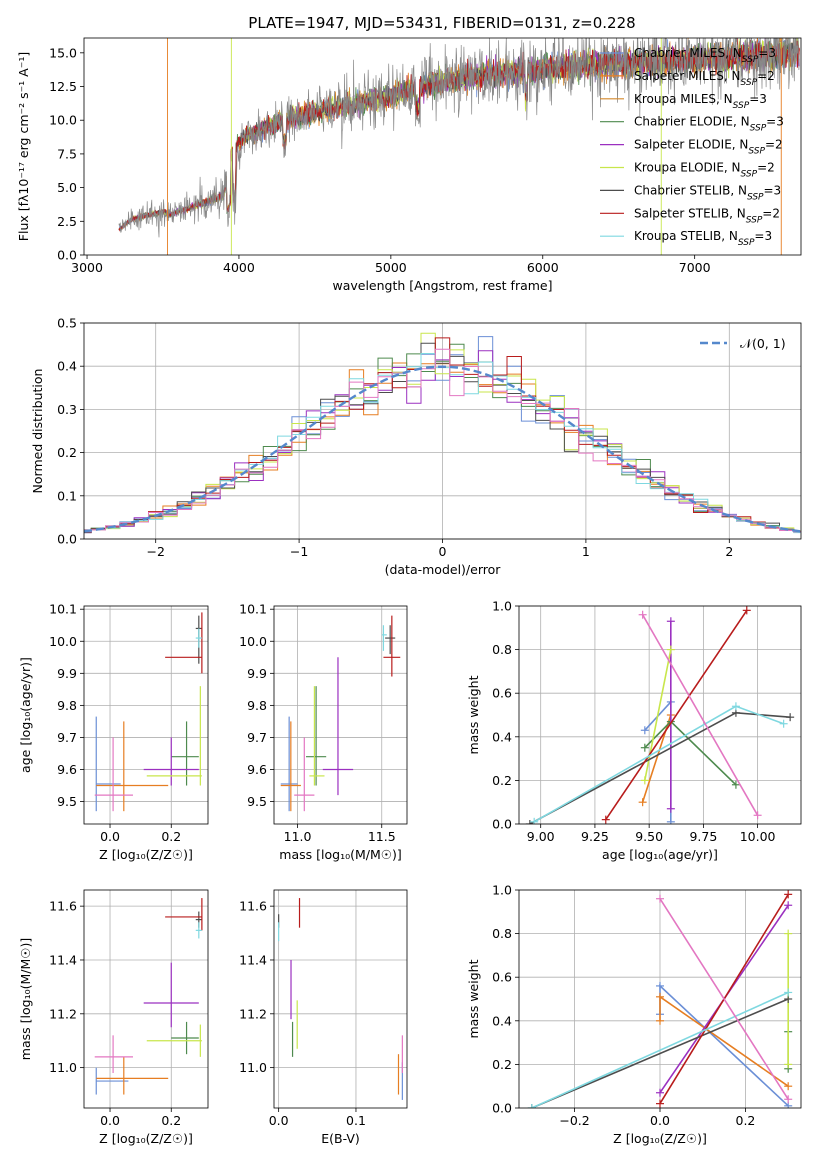 Image resolution: width=819 pixels, height=1170 pixels. Describe the element at coordinates (67, 409) in the screenshot. I see `y-tick-label: 0.3` at that location.